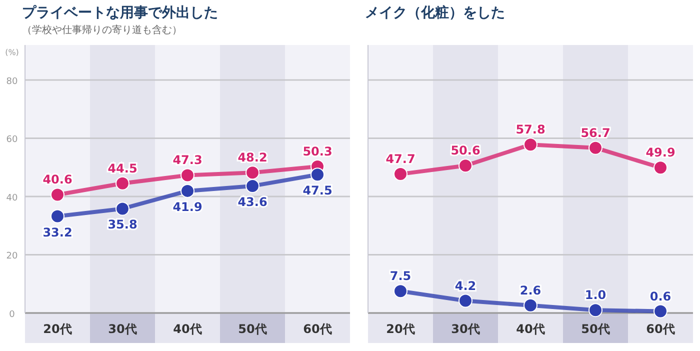  Describe the element at coordinates (102, 30) in the screenshot. I see `chart-subtitle: （学校や仕事帰りの寄り道も含む）` at that location.